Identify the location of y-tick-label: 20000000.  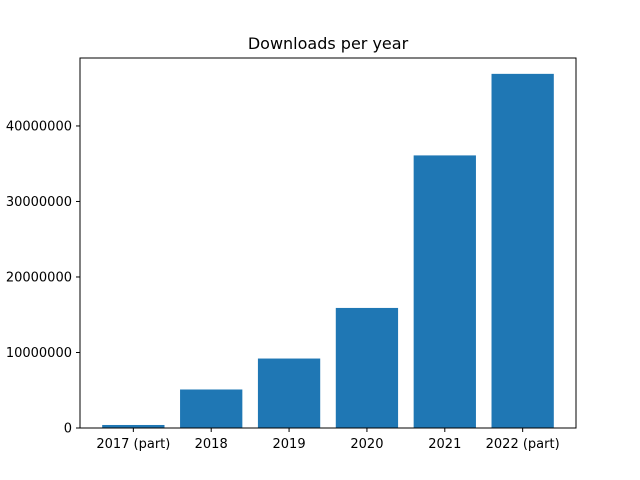
(39, 277).